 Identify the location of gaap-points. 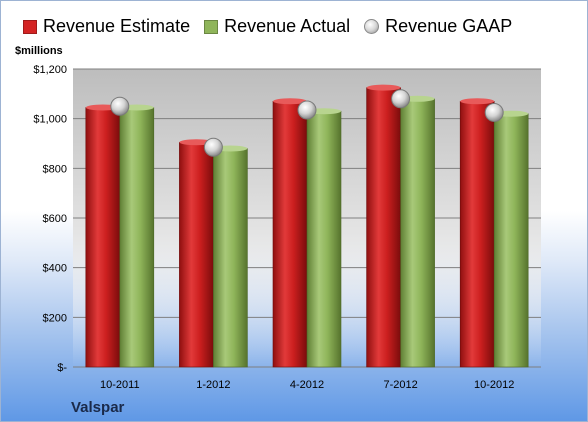
(307, 123).